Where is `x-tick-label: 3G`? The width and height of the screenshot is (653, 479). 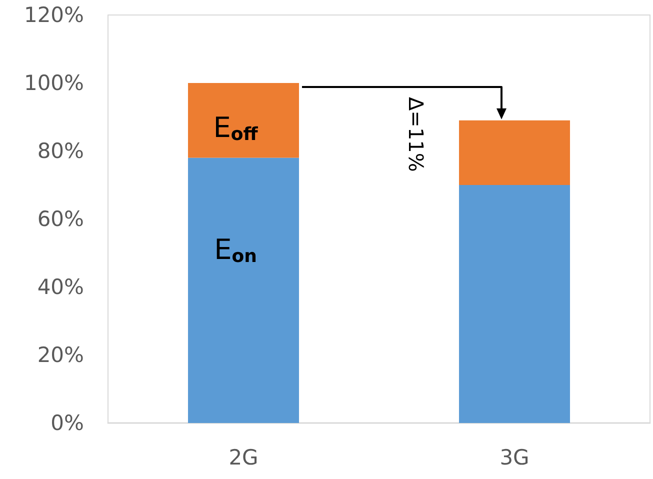
x-tick-label: 3G is located at coordinates (515, 458).